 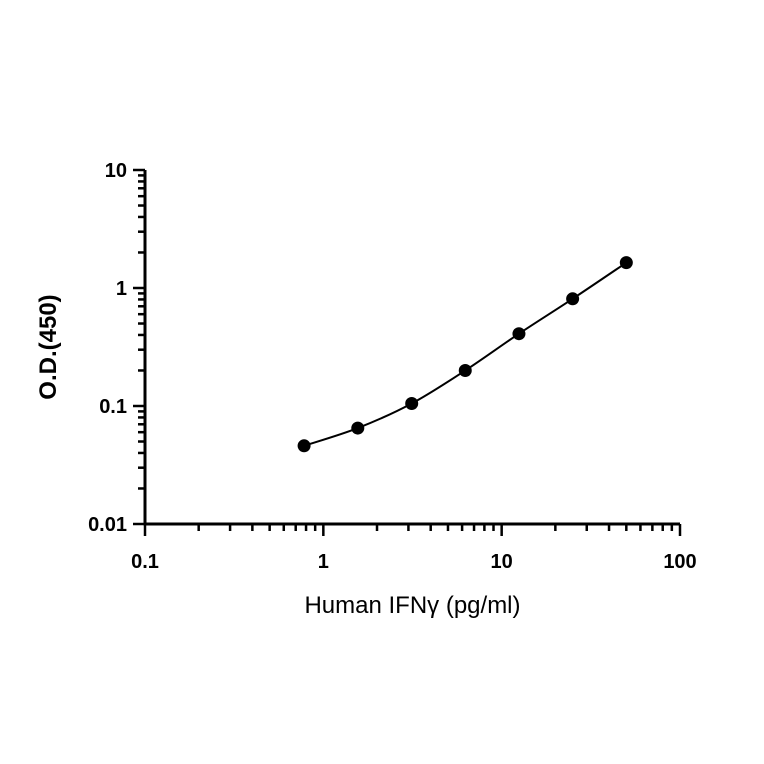 I want to click on data-points-layer, so click(x=465, y=354).